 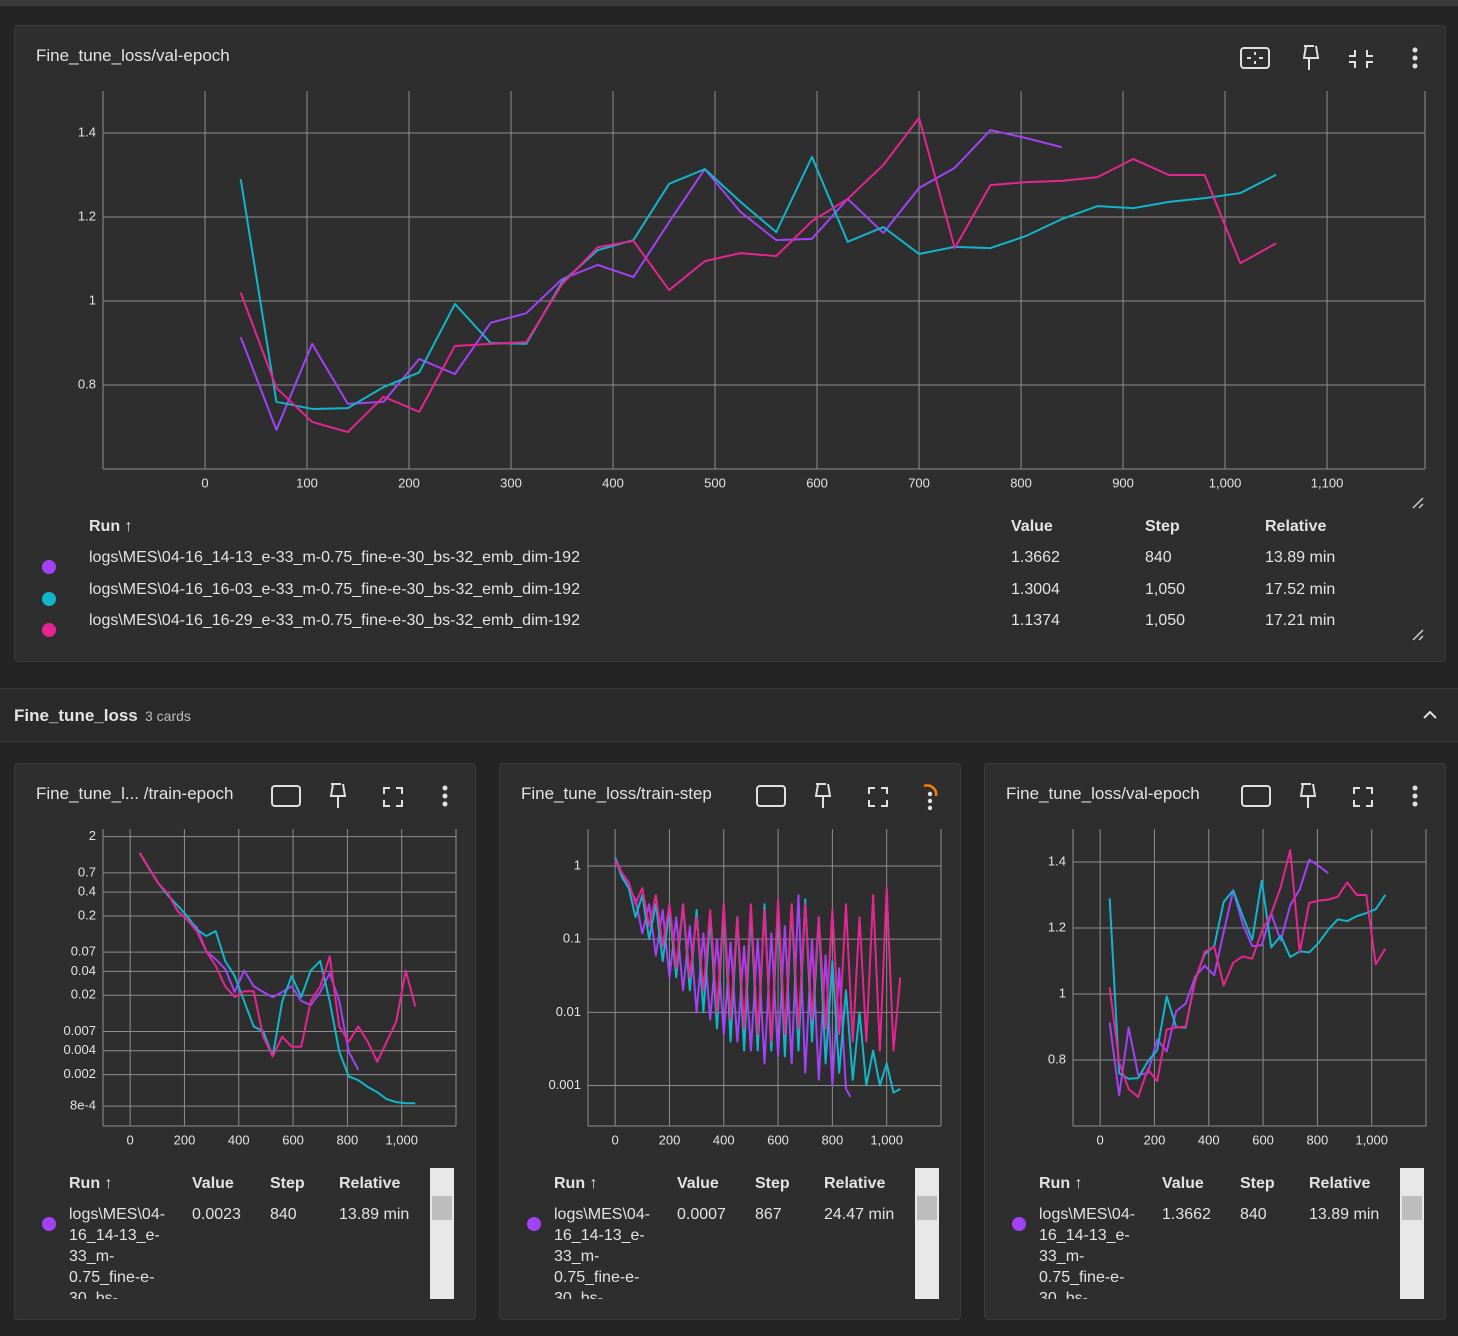 What do you see at coordinates (772, 1183) in the screenshot?
I see `table-header: Step` at bounding box center [772, 1183].